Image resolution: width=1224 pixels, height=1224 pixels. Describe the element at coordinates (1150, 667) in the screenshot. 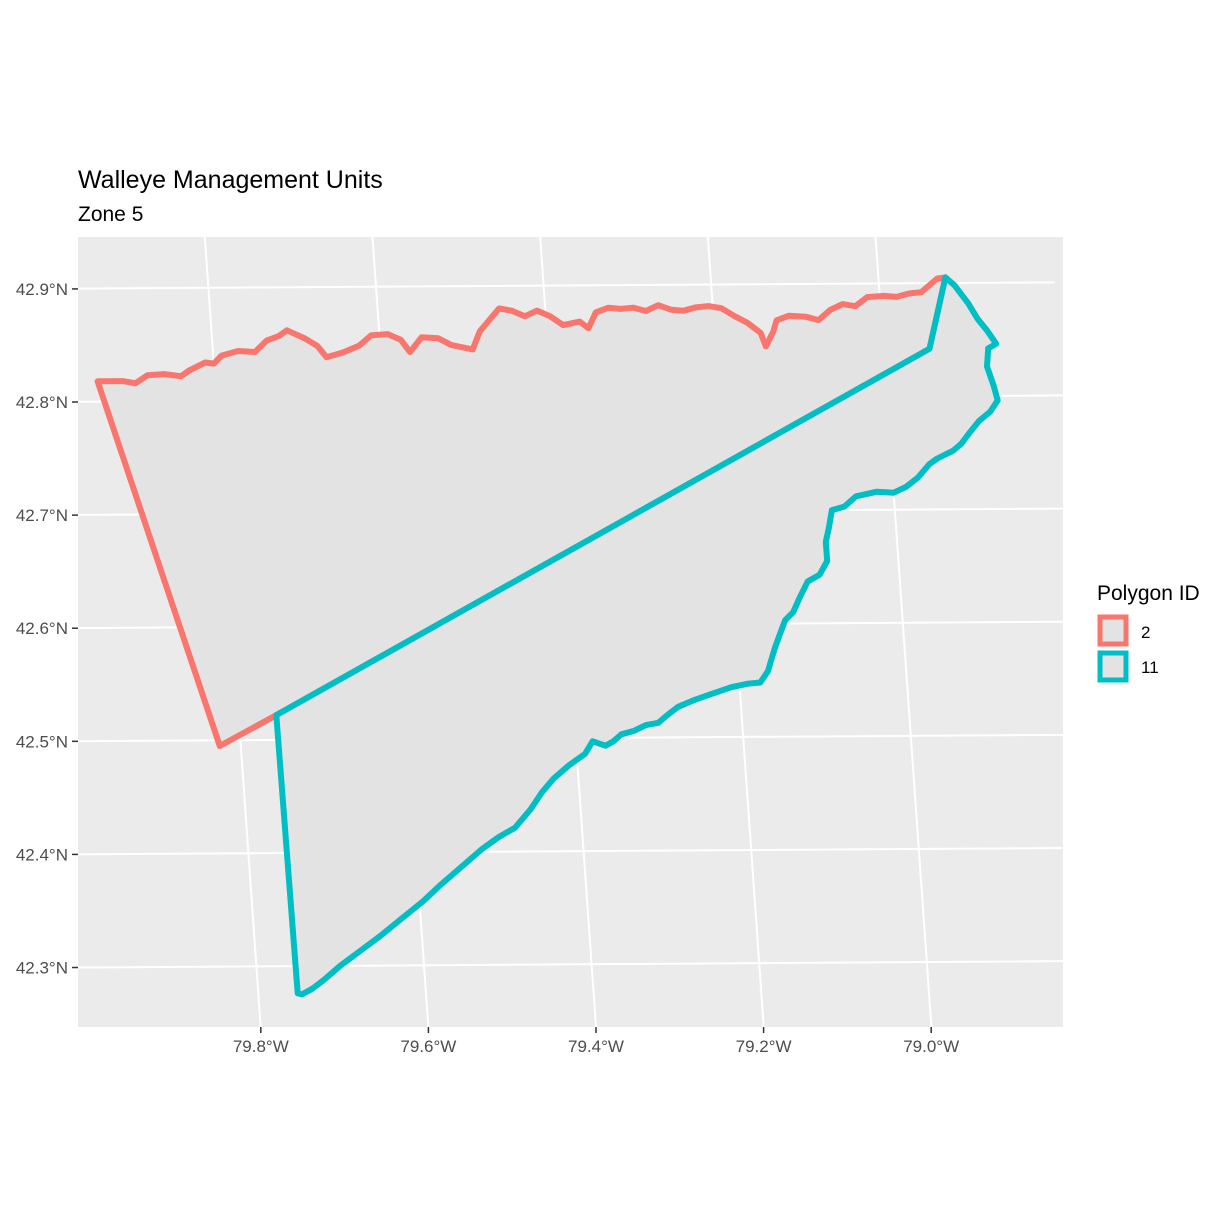

I see `legend-label-11: 11` at that location.